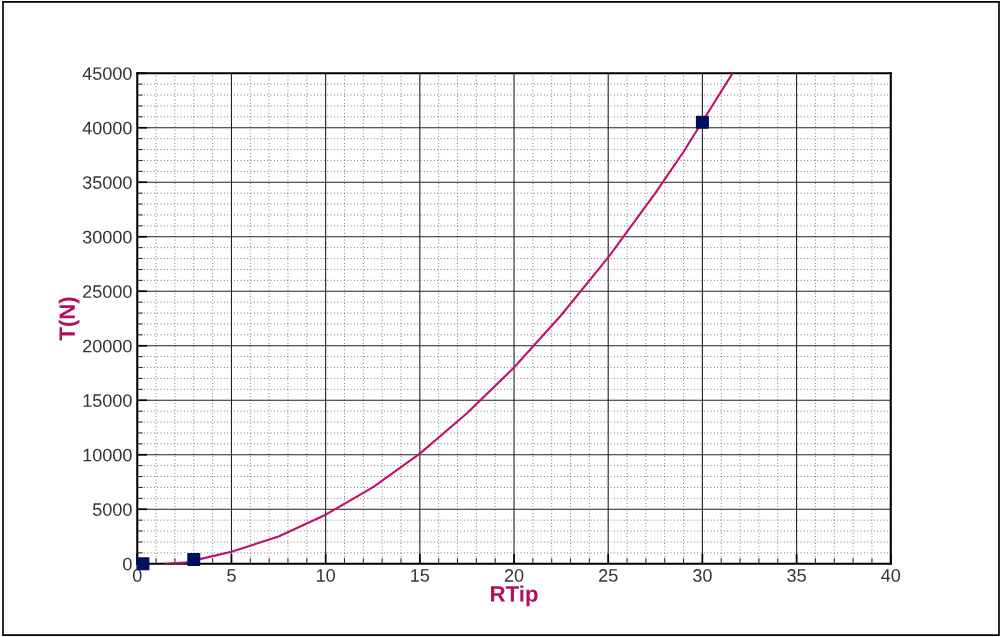  Describe the element at coordinates (702, 575) in the screenshot. I see `x-tick-label: 30` at that location.